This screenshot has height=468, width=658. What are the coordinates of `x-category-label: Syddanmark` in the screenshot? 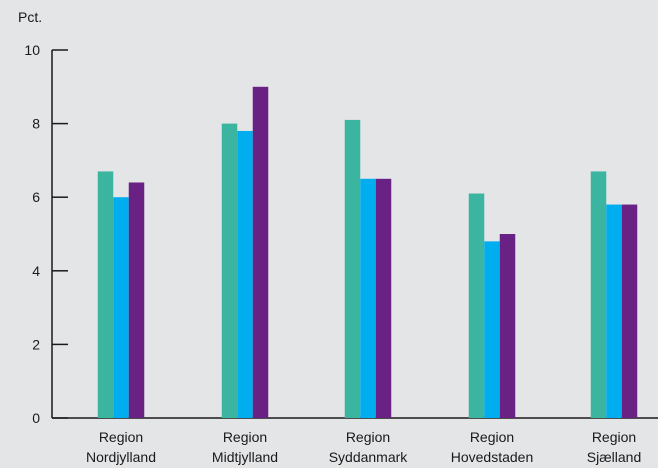 It's located at (369, 457).